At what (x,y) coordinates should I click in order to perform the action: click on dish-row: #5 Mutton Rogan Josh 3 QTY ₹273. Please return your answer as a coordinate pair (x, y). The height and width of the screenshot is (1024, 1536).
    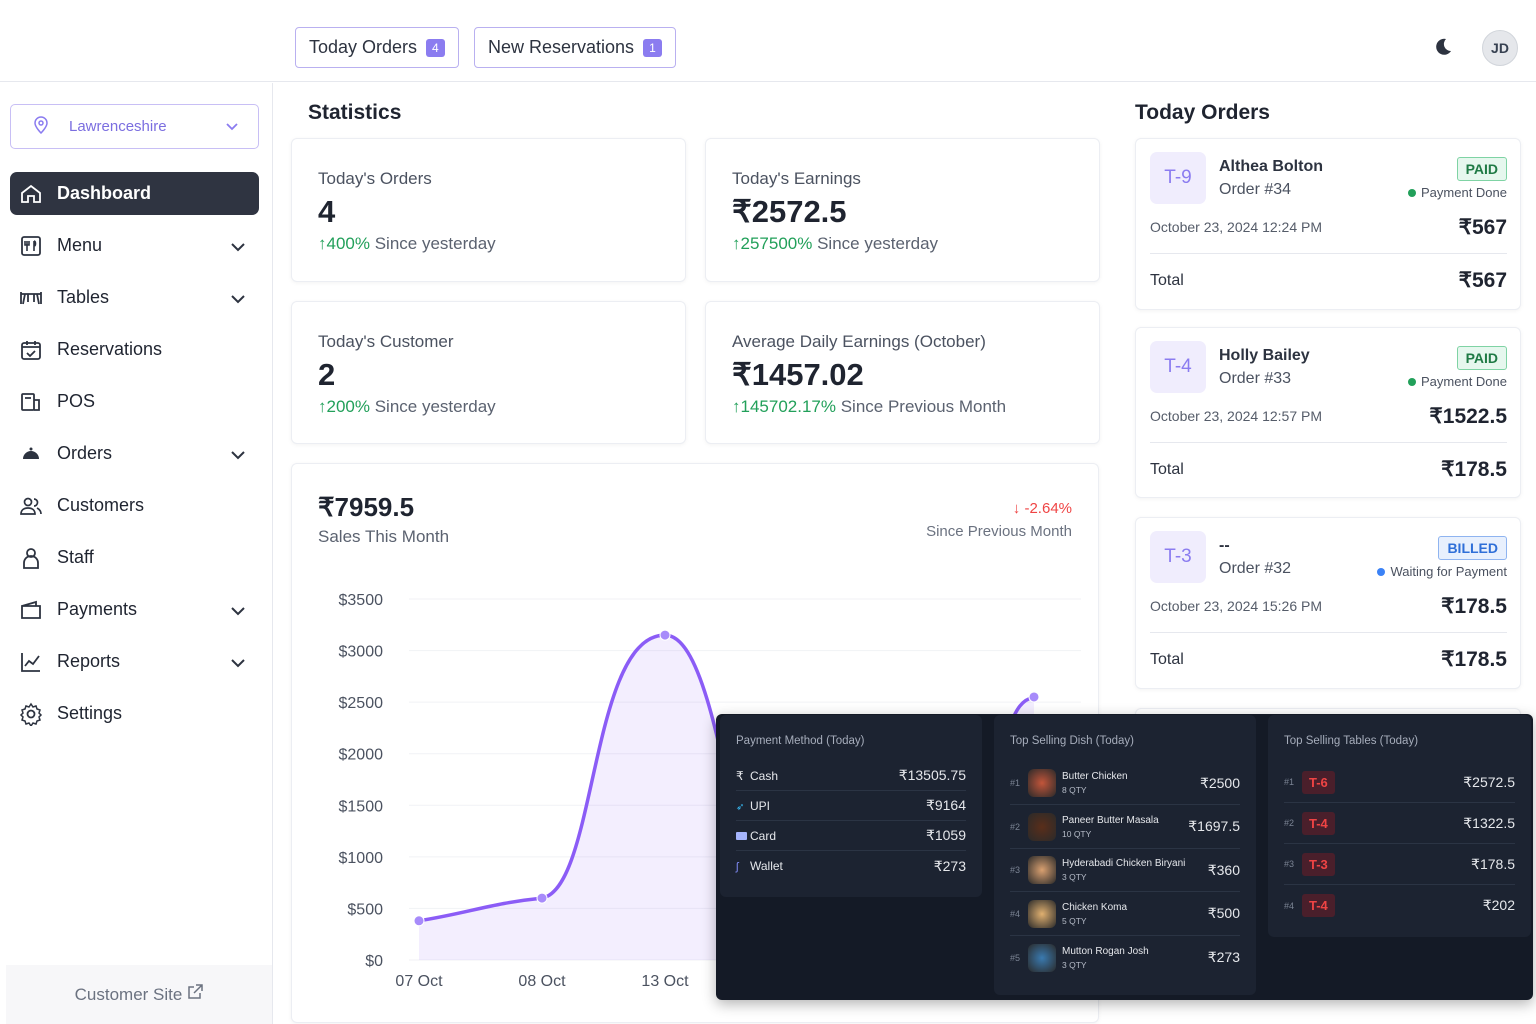
    Looking at the image, I should click on (1125, 957).